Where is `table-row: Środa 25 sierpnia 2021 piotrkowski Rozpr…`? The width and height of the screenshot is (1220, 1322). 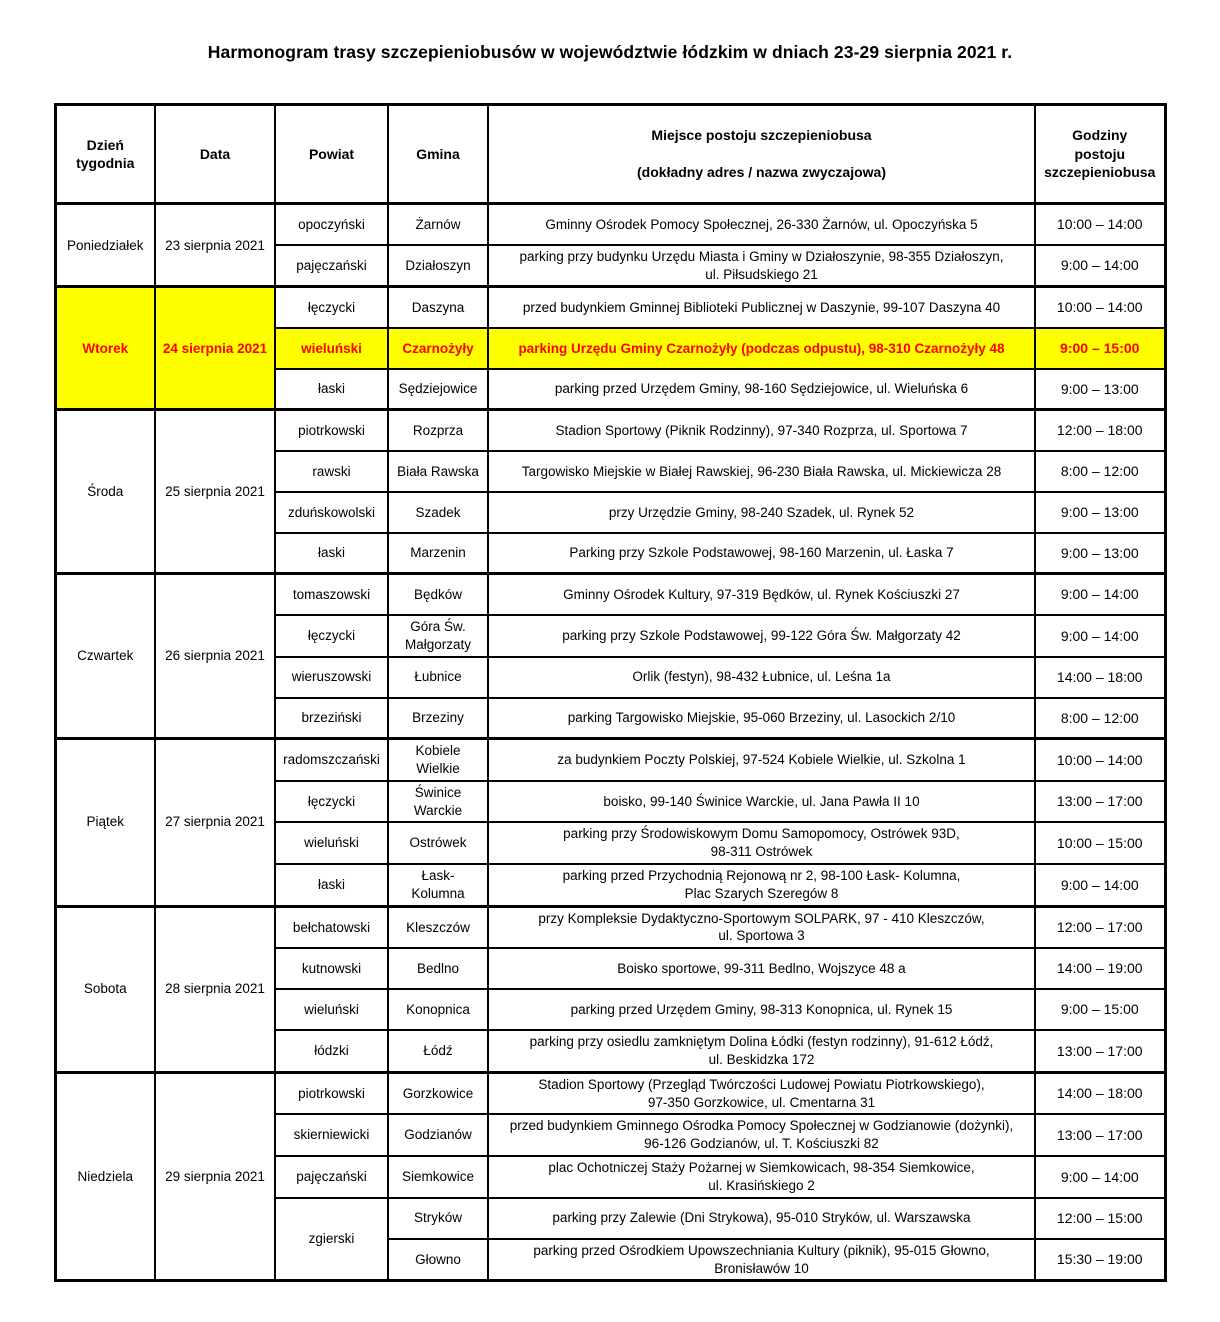
table-row: Środa 25 sierpnia 2021 piotrkowski Rozpr… is located at coordinates (610, 491).